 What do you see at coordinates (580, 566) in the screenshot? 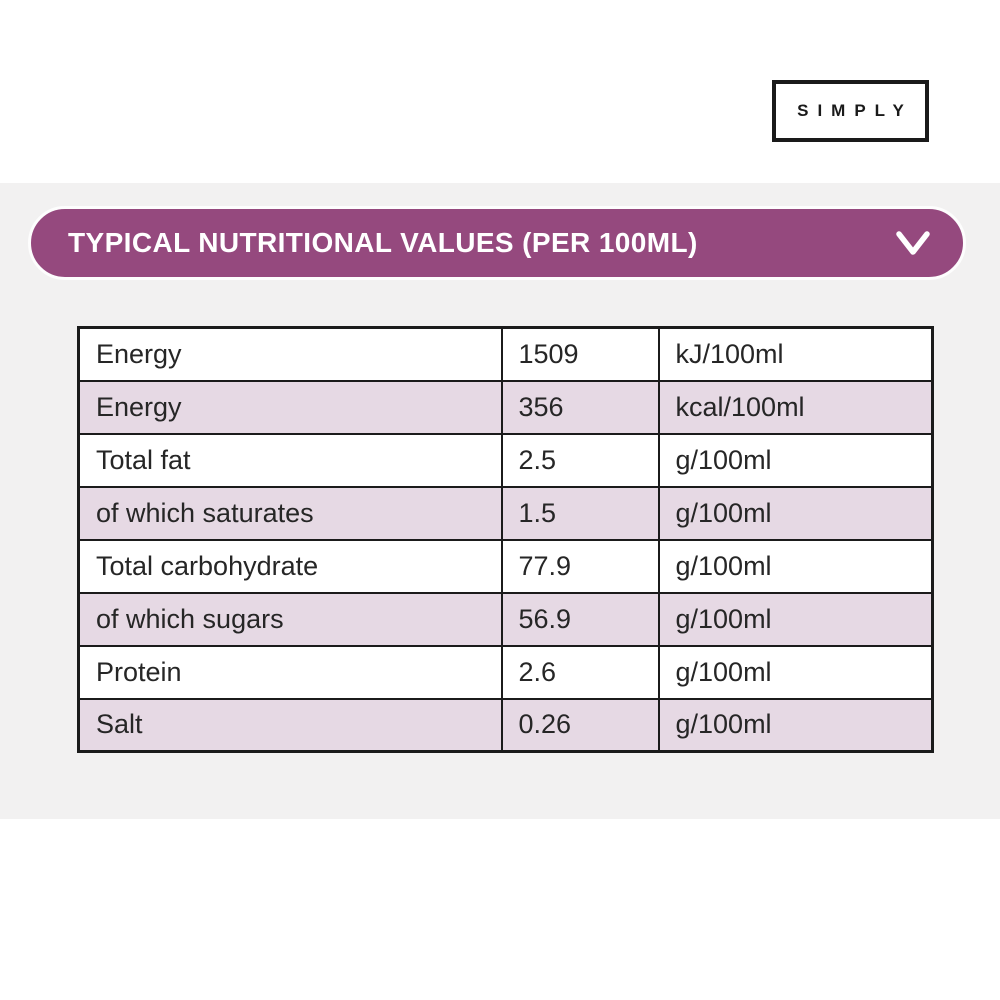
I see `nutrient-value-cell: 77.9` at bounding box center [580, 566].